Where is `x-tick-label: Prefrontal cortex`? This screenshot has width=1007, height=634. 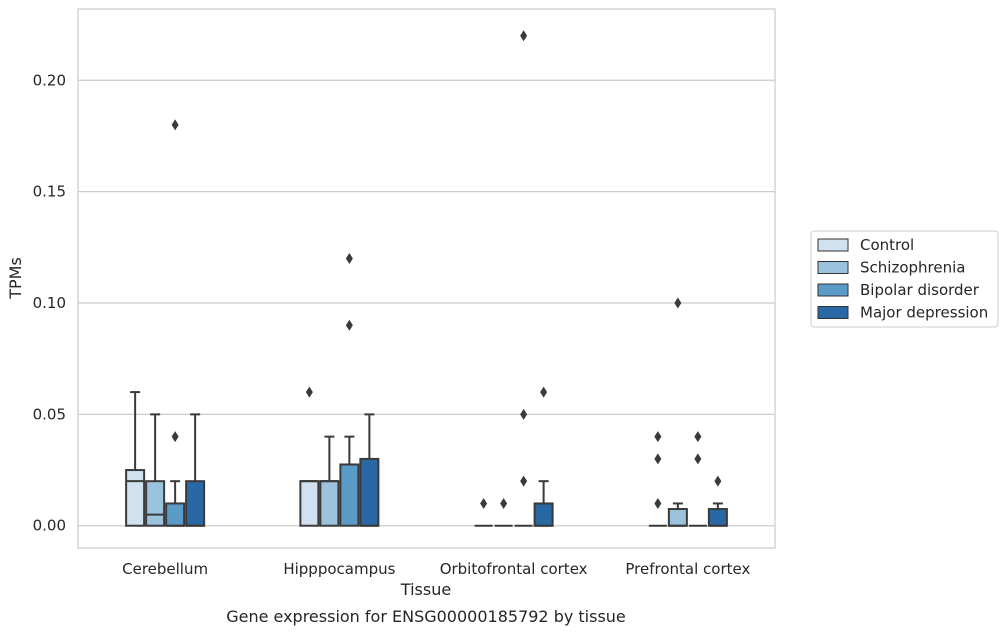 x-tick-label: Prefrontal cortex is located at coordinates (687, 569).